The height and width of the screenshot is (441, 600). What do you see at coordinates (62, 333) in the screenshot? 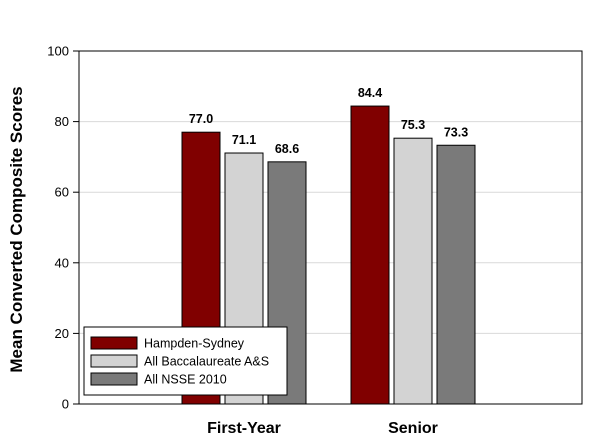
I see `y-tick-label: 20` at bounding box center [62, 333].